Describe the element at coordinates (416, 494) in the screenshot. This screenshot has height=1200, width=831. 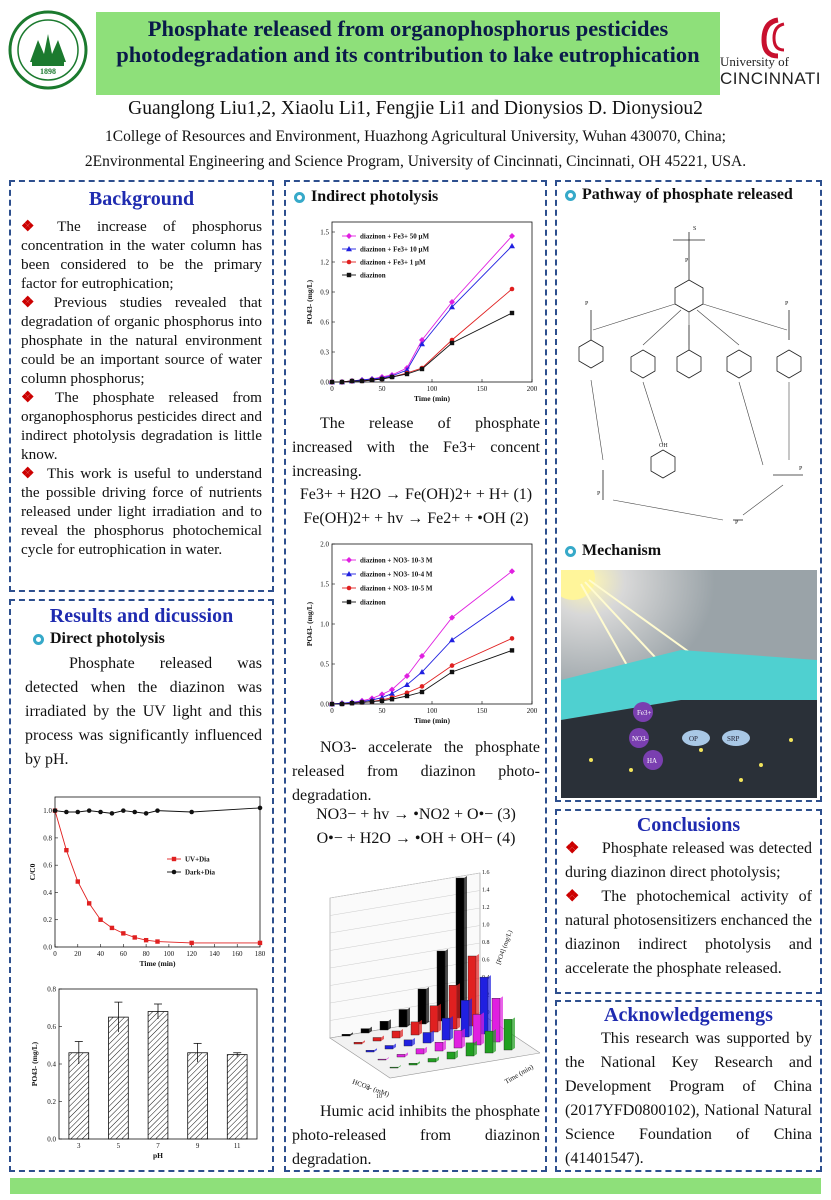
I see `equation-1: Fe3+ + H2O → Fe(OH)2+ + H+ (1)` at that location.